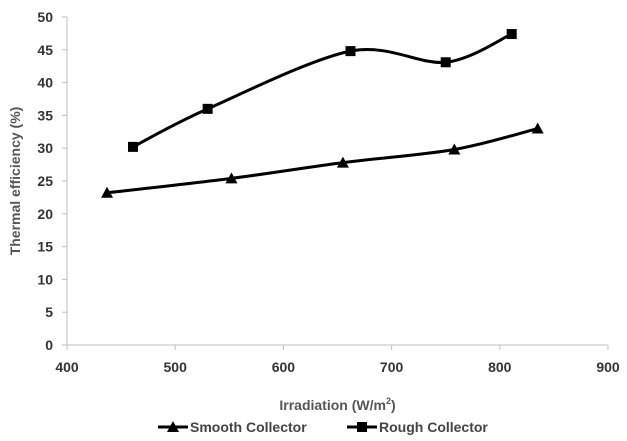 This screenshot has height=441, width=627. I want to click on y-tick-label: 45, so click(45, 50).